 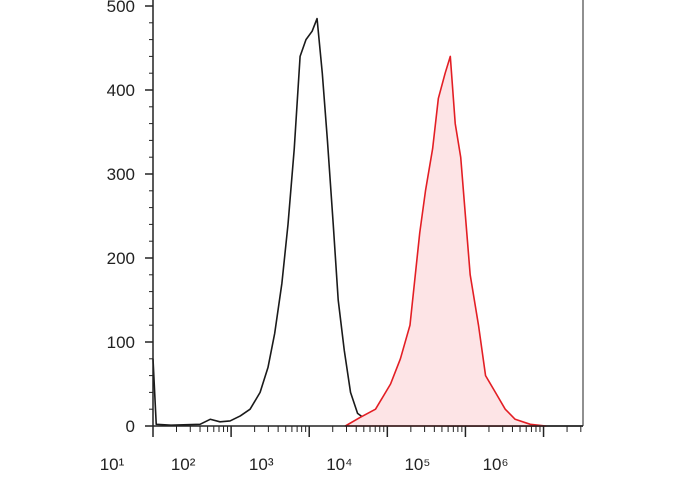 I want to click on y-tick-label: 300, so click(x=121, y=174).